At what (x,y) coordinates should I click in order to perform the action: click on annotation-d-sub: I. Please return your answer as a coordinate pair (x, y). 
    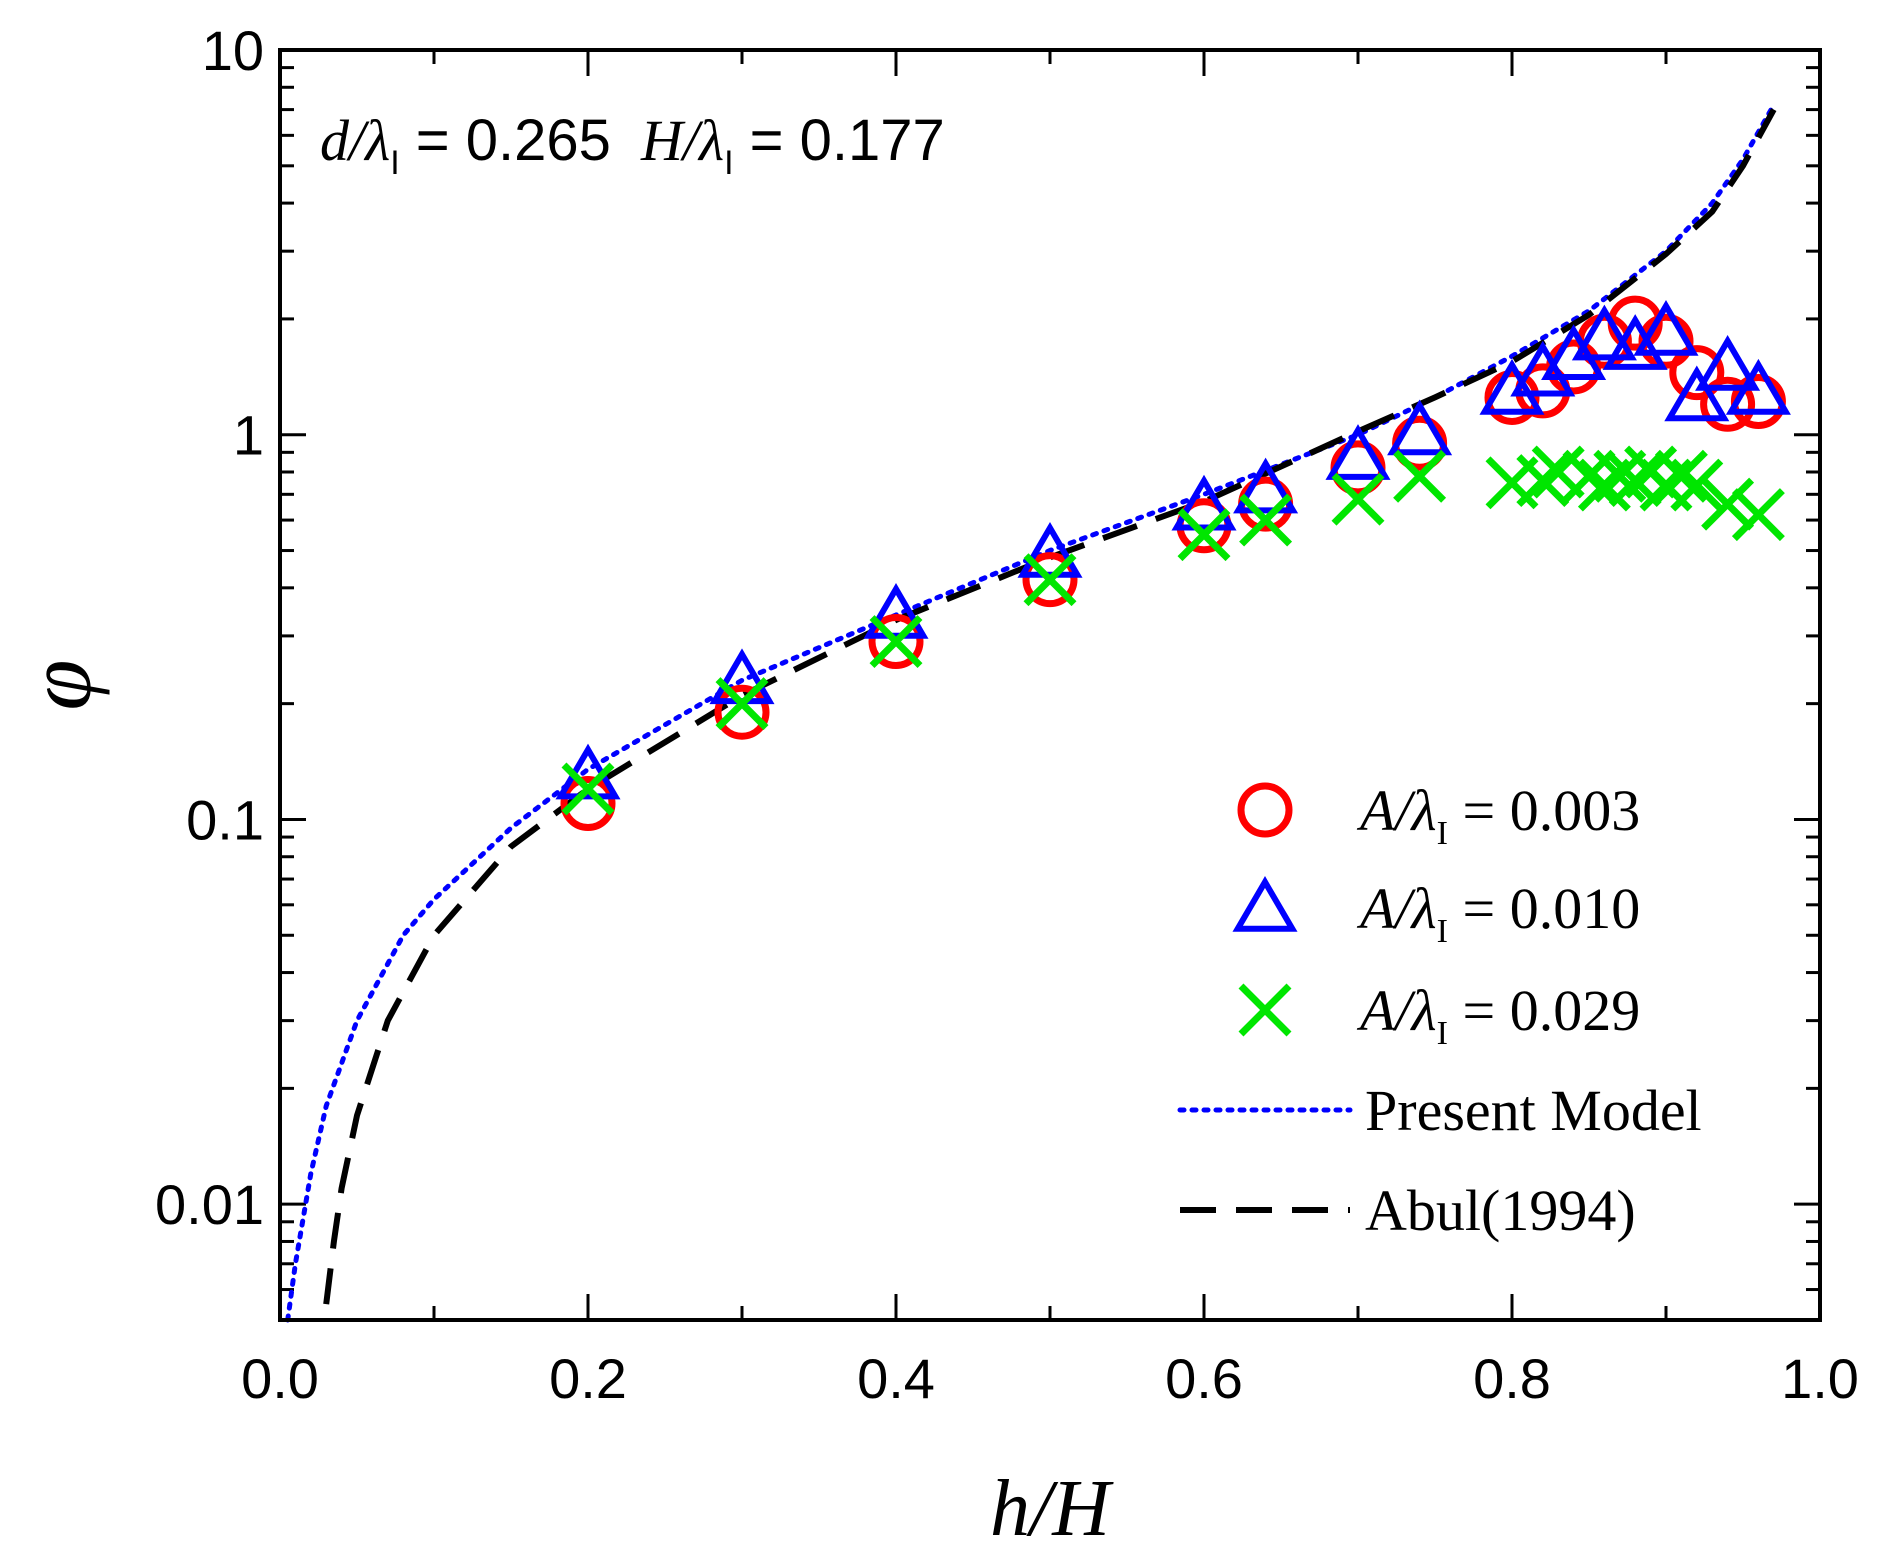
    Looking at the image, I should click on (394, 163).